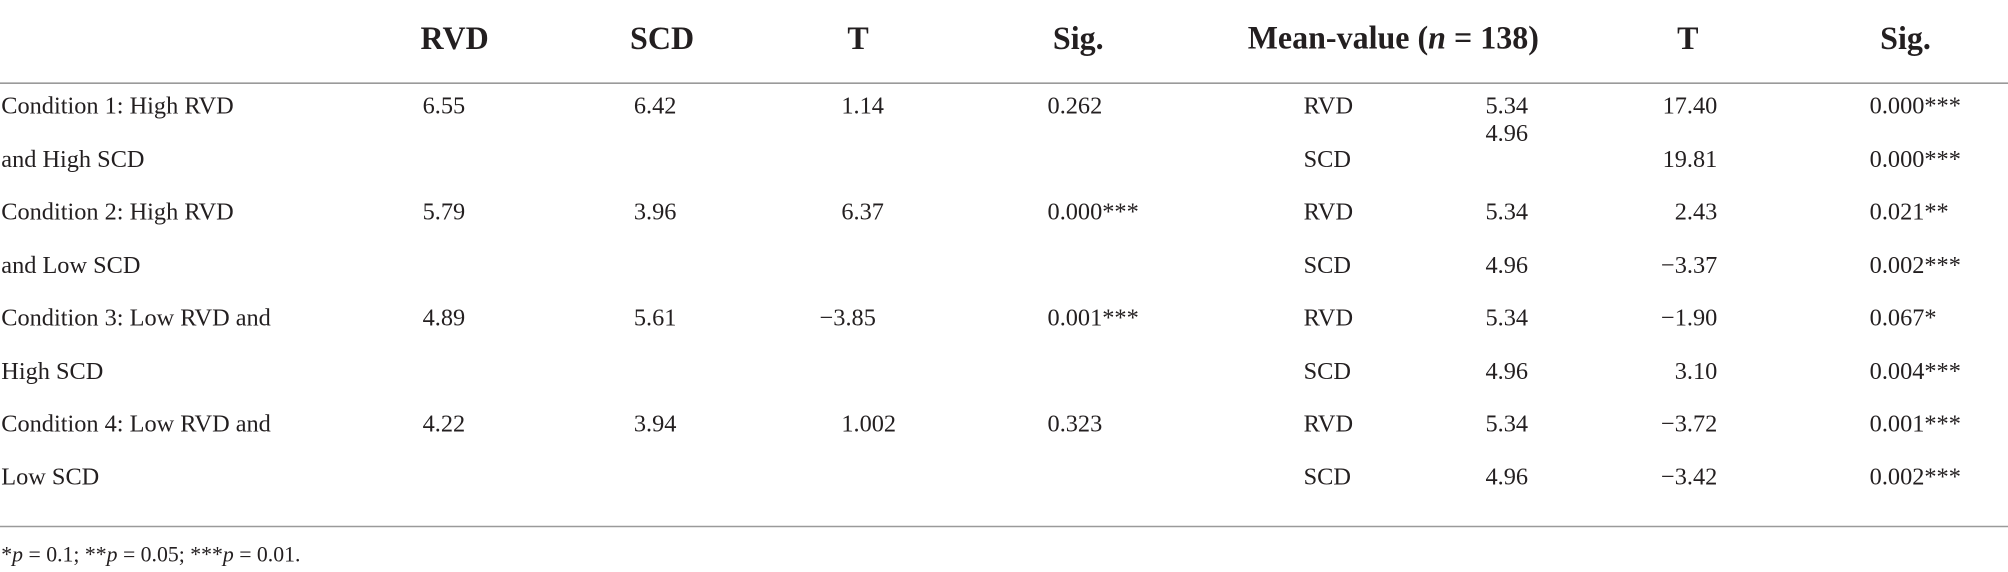 The height and width of the screenshot is (572, 2008). What do you see at coordinates (868, 423) in the screenshot?
I see `cell: 1.002` at bounding box center [868, 423].